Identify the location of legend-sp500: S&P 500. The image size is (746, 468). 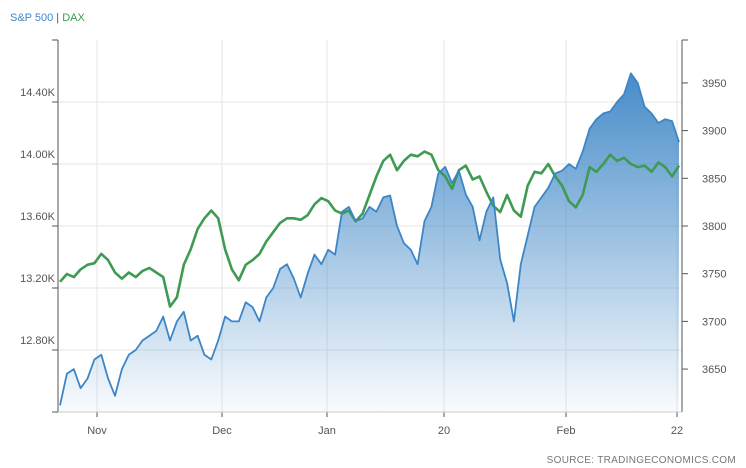
(32, 18).